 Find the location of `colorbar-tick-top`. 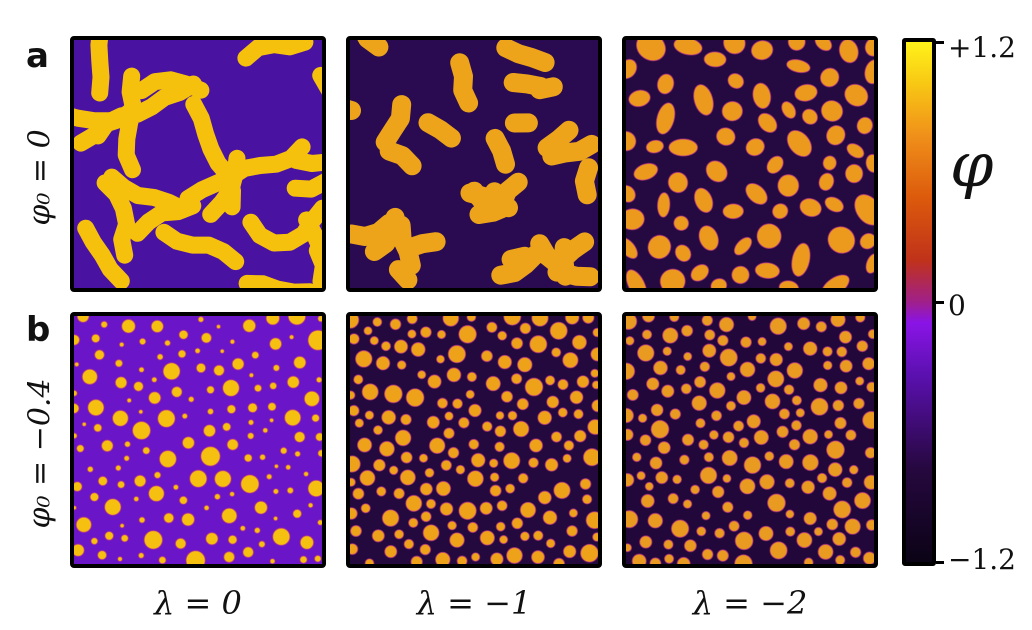

colorbar-tick-top is located at coordinates (940, 42).